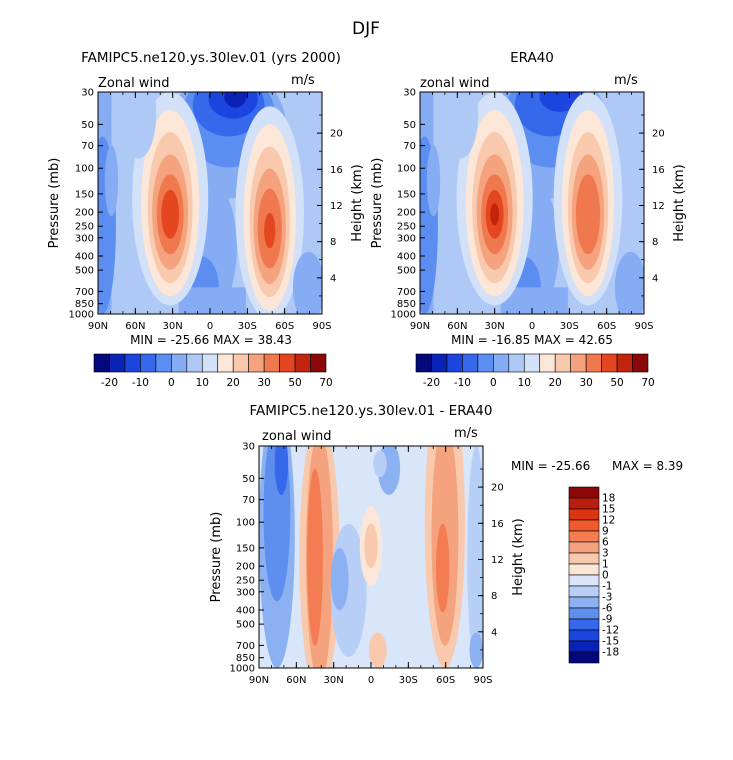  I want to click on y-tick-label: 500, so click(245, 625).